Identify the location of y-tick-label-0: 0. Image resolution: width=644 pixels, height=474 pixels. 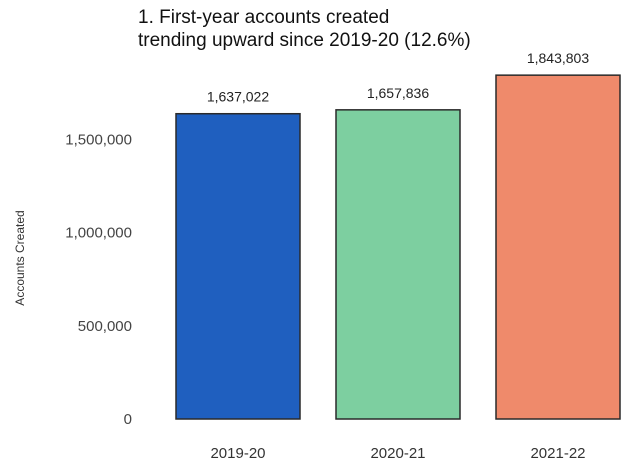
(128, 419).